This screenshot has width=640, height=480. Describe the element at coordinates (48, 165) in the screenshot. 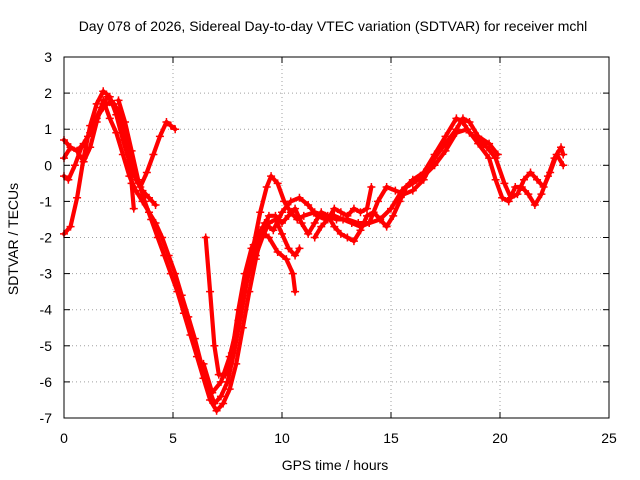

I see `y-tick-label: 0` at that location.